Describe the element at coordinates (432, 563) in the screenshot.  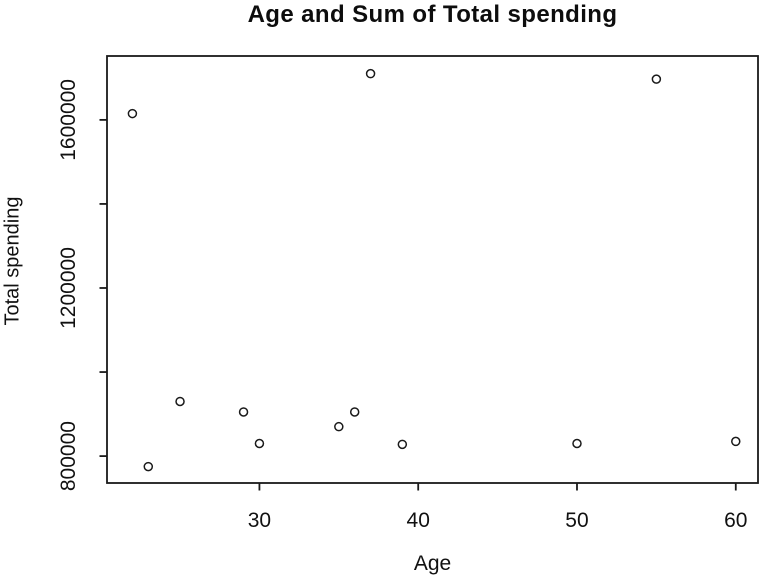
I see `x-axis-title: Age` at that location.